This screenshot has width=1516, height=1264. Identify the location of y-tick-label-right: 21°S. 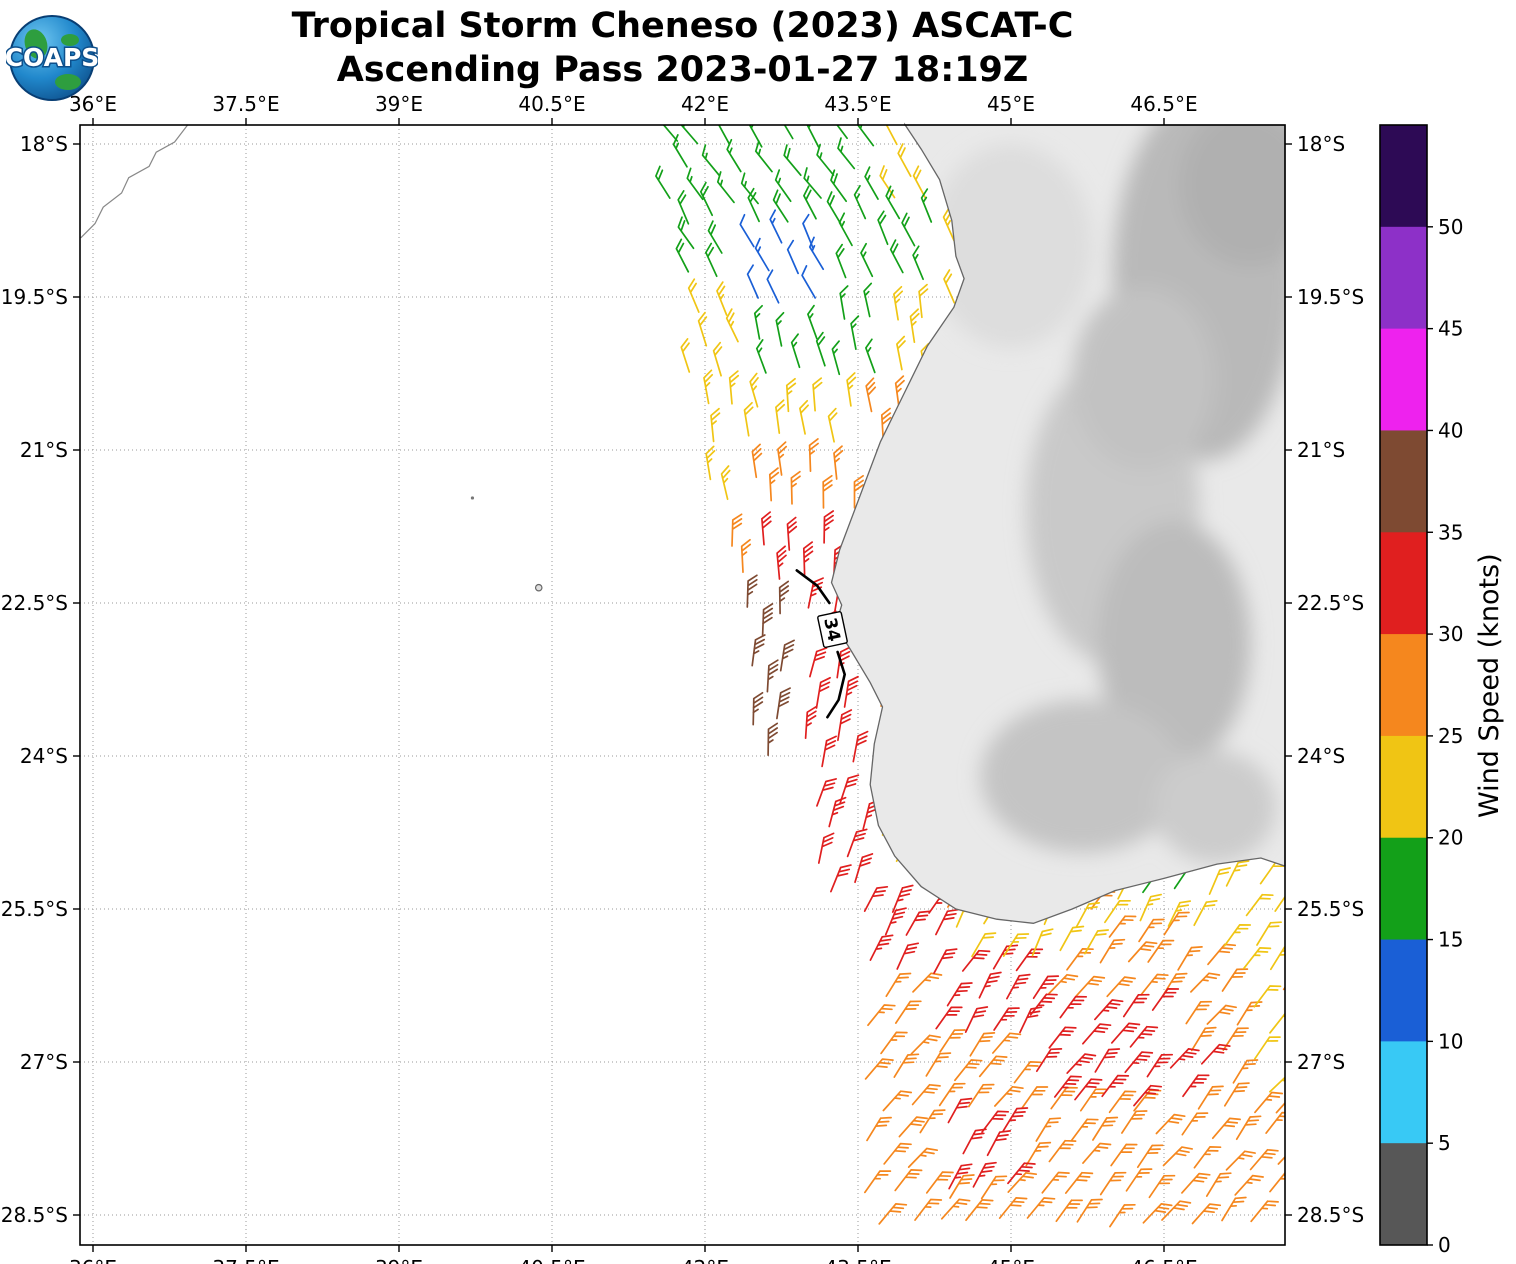
(1321, 450).